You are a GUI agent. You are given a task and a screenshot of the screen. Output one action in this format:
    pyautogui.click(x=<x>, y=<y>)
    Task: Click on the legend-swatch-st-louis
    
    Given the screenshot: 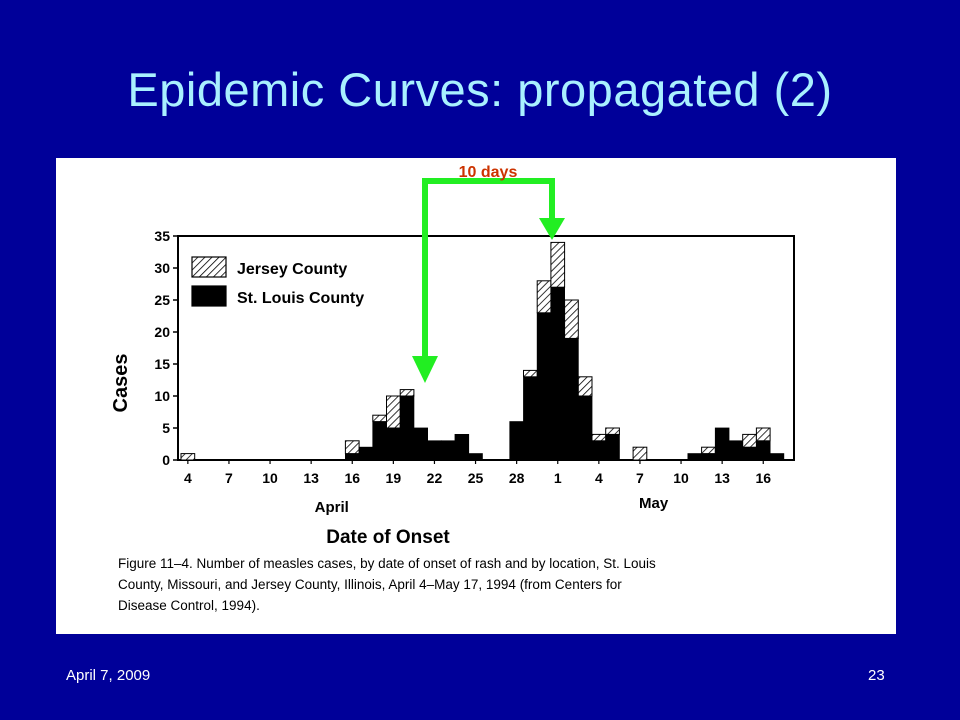 What is the action you would take?
    pyautogui.click(x=209, y=296)
    